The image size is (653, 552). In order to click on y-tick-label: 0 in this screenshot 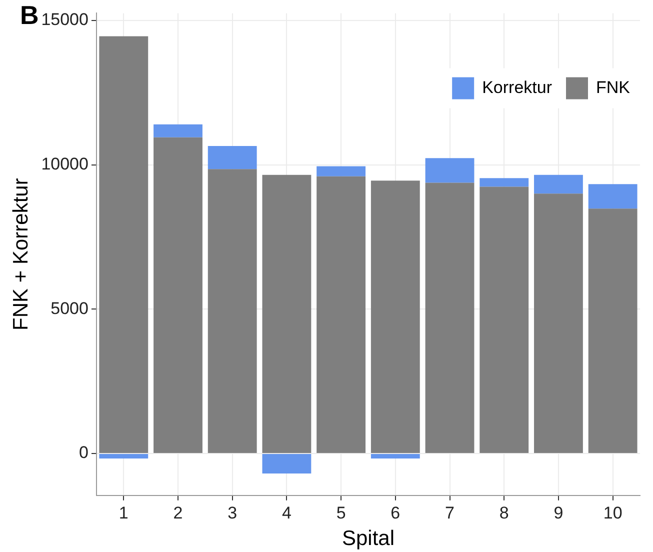, I will do `click(83, 452)`.